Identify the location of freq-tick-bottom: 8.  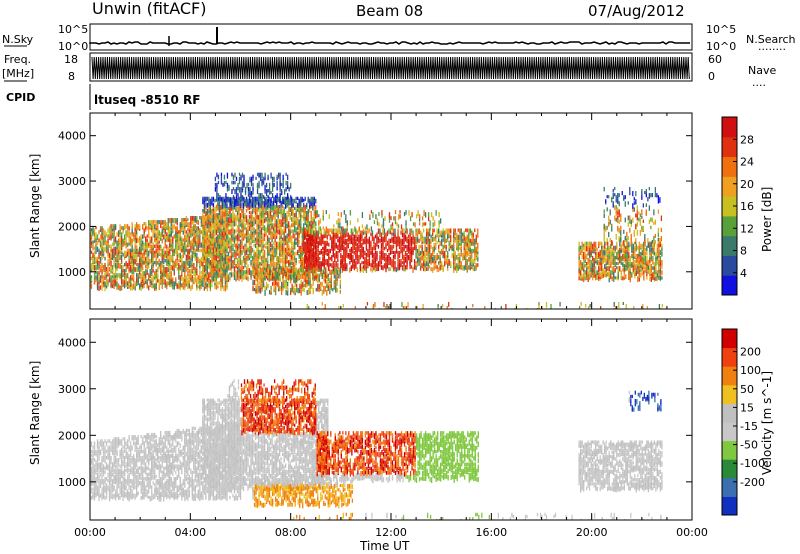
(71, 76).